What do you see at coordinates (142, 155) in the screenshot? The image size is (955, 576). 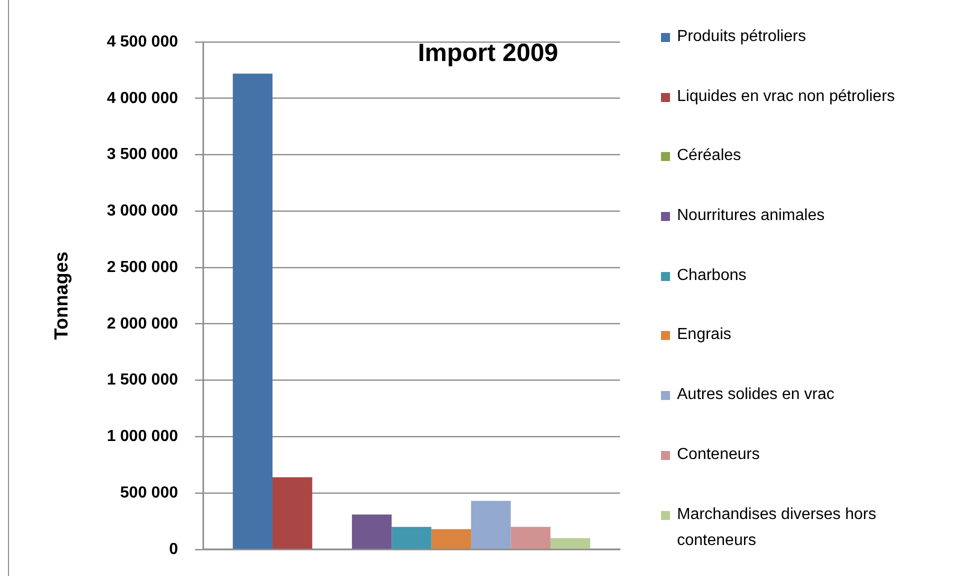 I see `y-tick-label: 3 500 000` at bounding box center [142, 155].